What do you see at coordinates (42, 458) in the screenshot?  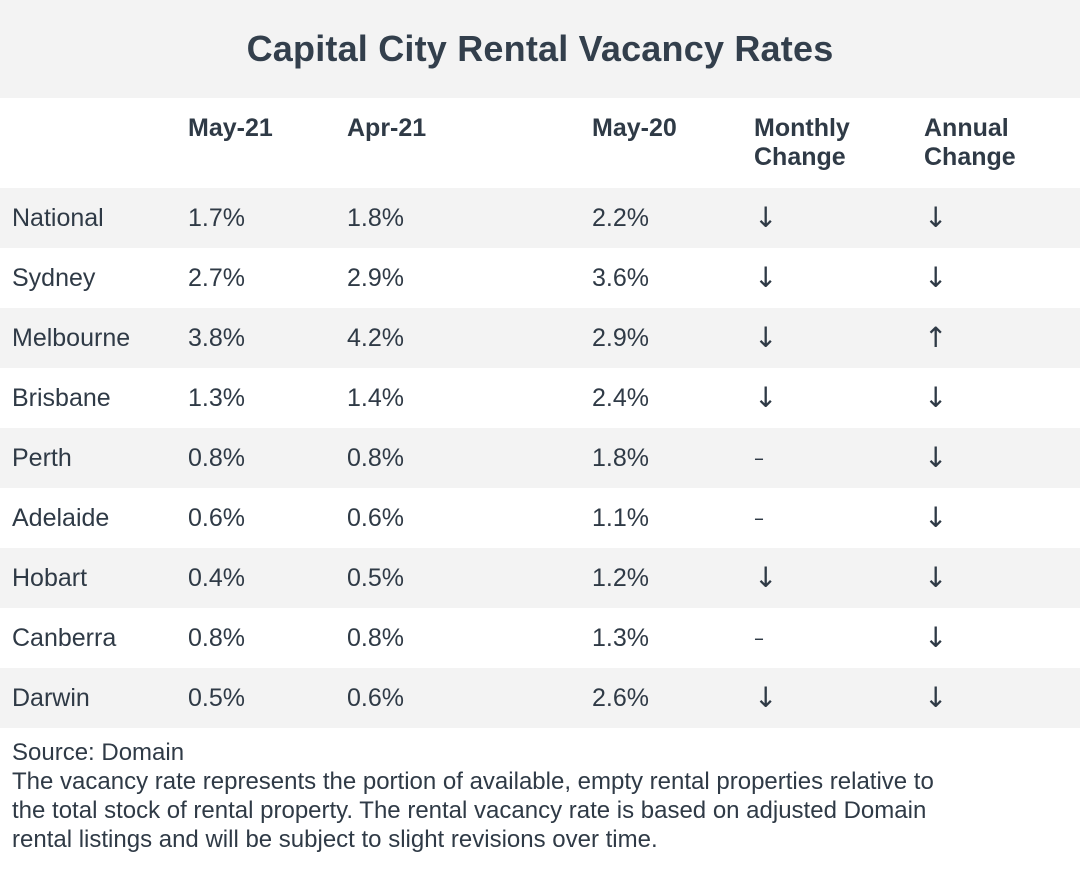 I see `cell-city: Perth` at bounding box center [42, 458].